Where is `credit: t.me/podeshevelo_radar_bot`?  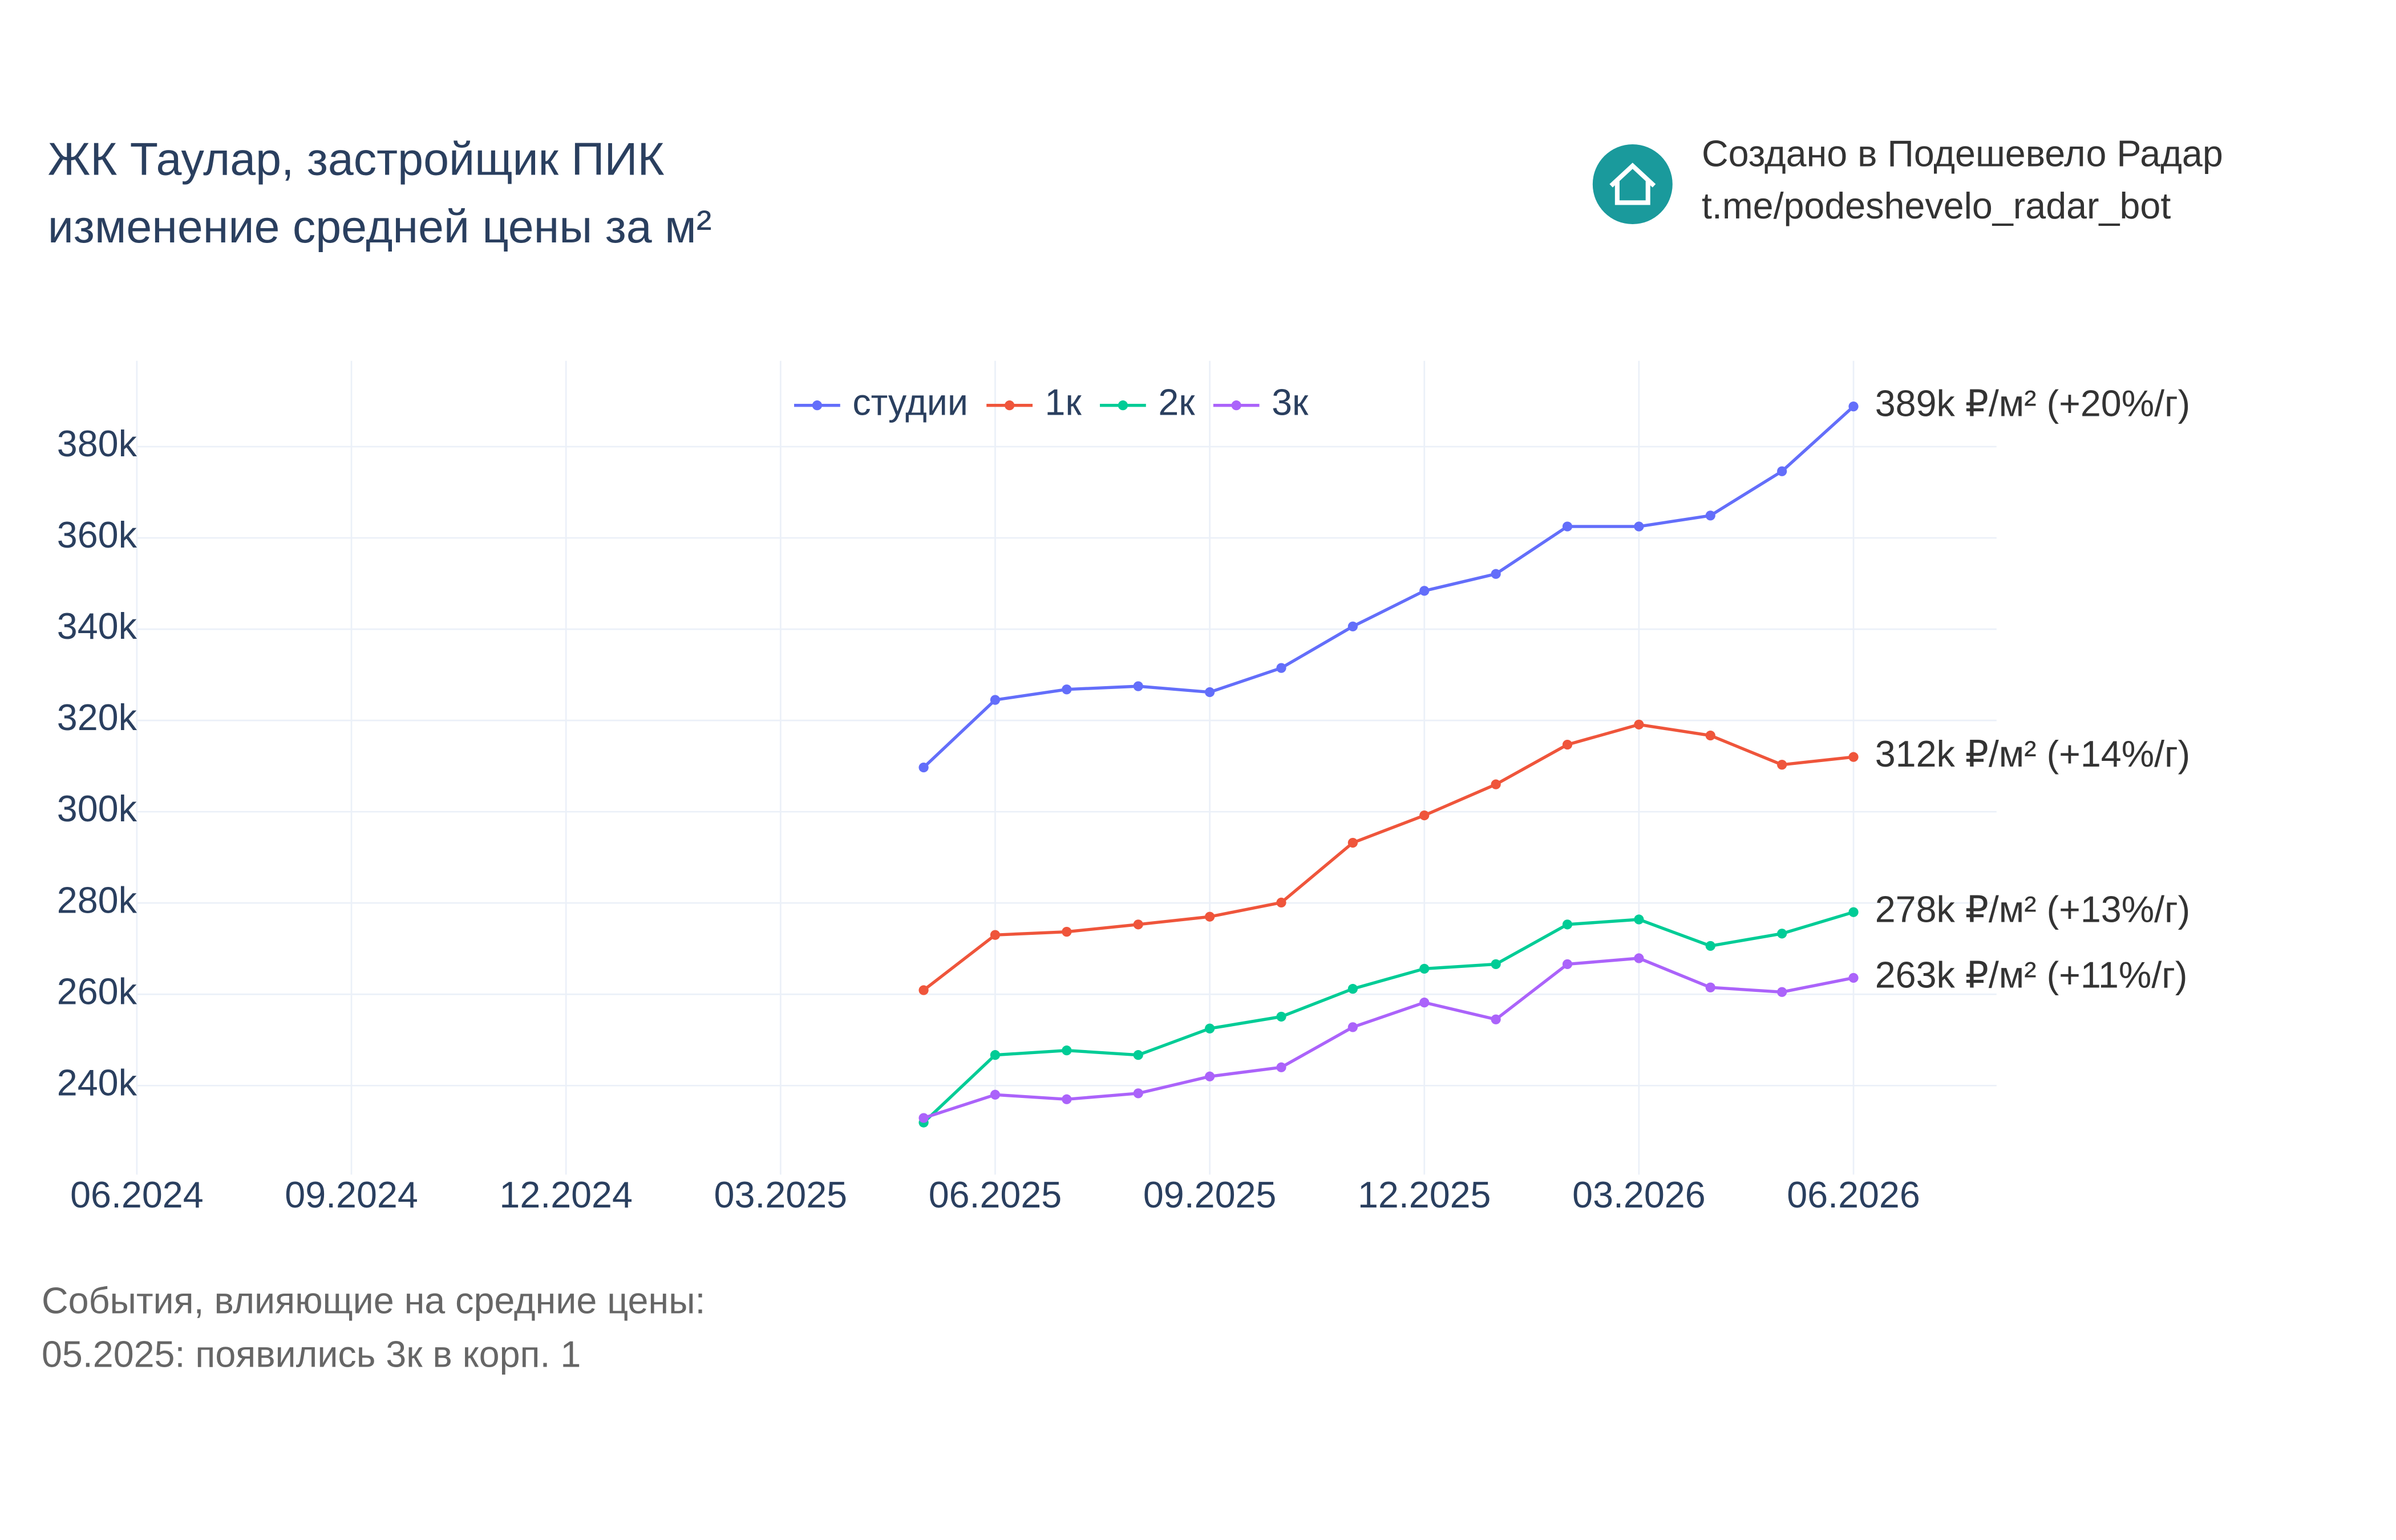
credit: t.me/podeshevelo_radar_bot is located at coordinates (1937, 206).